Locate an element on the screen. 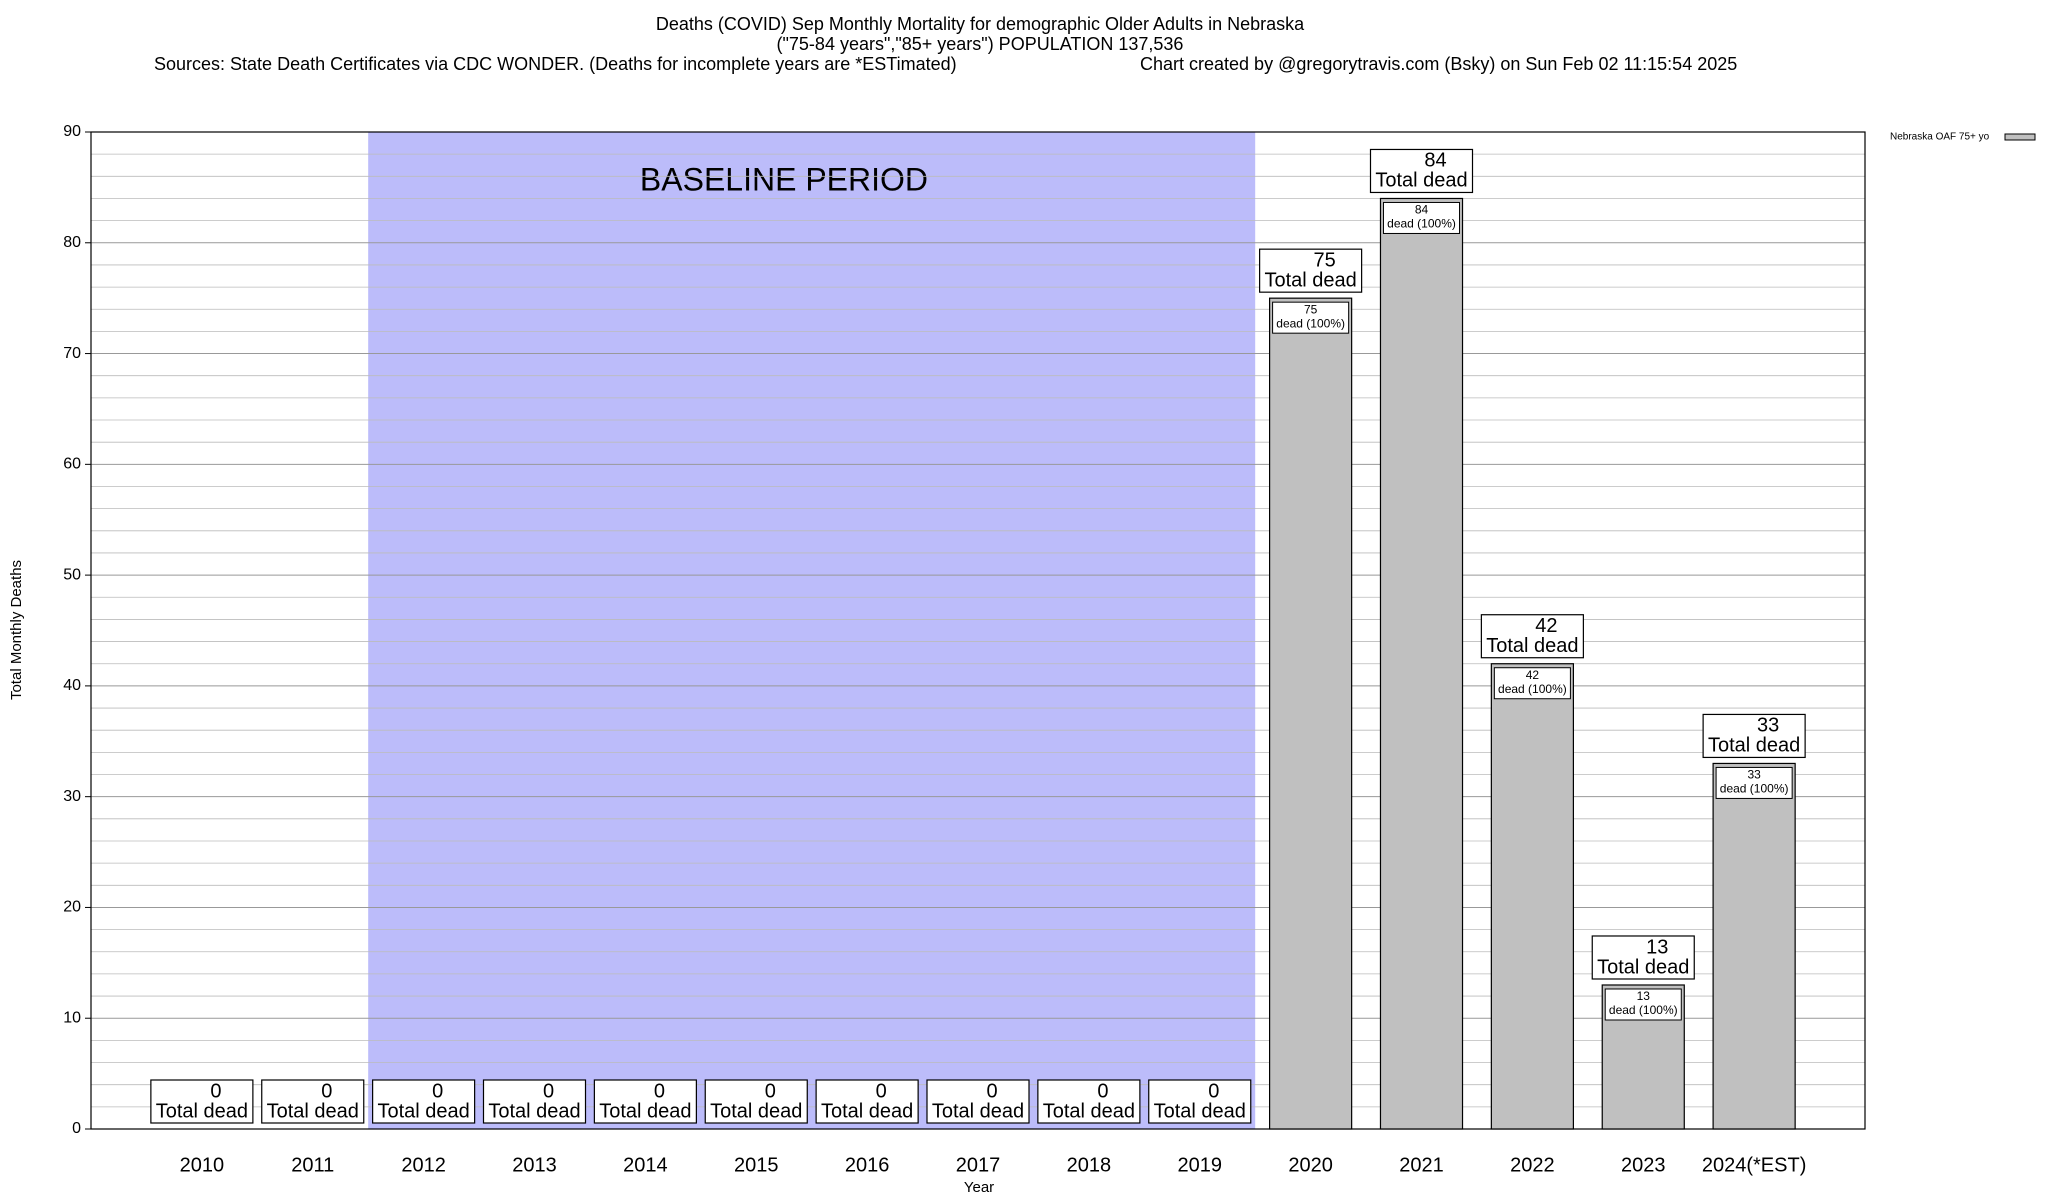  x-tick-label: 2014 is located at coordinates (645, 1165).